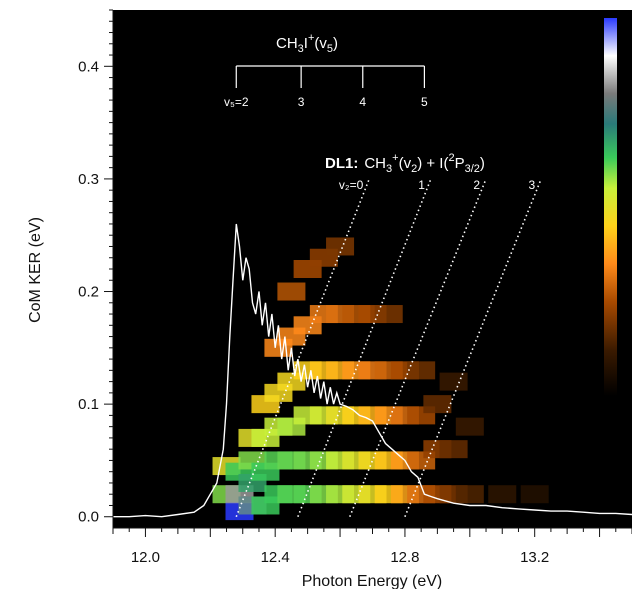 The image size is (632, 589). What do you see at coordinates (88, 517) in the screenshot?
I see `y-tick-label: 0.0` at bounding box center [88, 517].